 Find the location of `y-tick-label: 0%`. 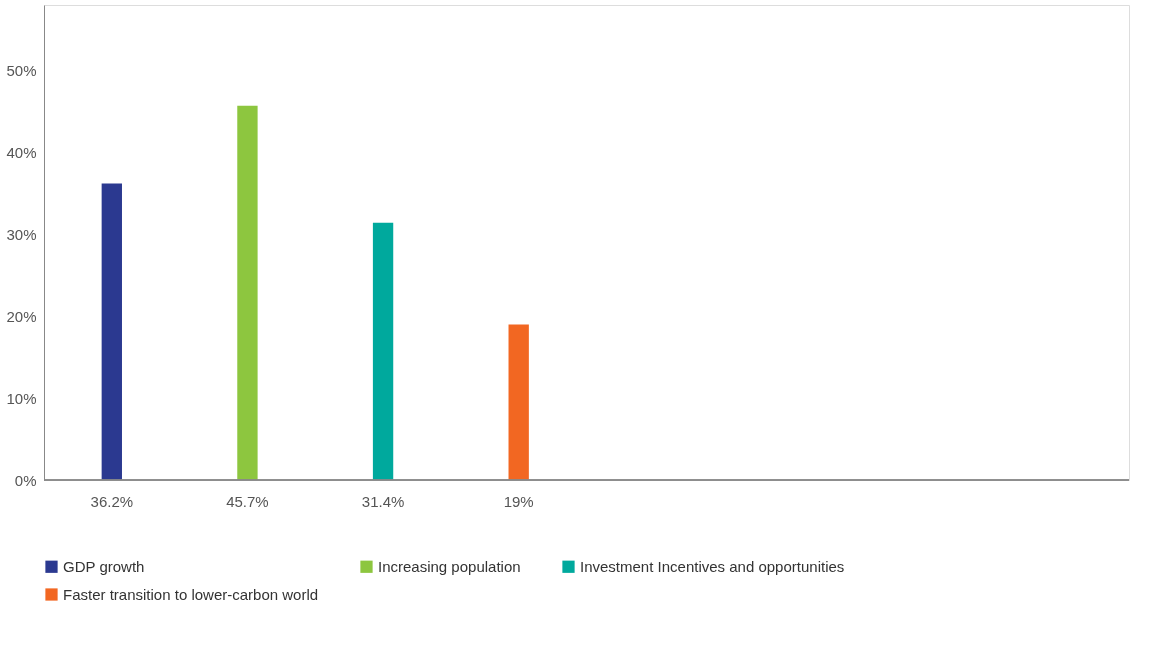

y-tick-label: 0% is located at coordinates (25, 480).